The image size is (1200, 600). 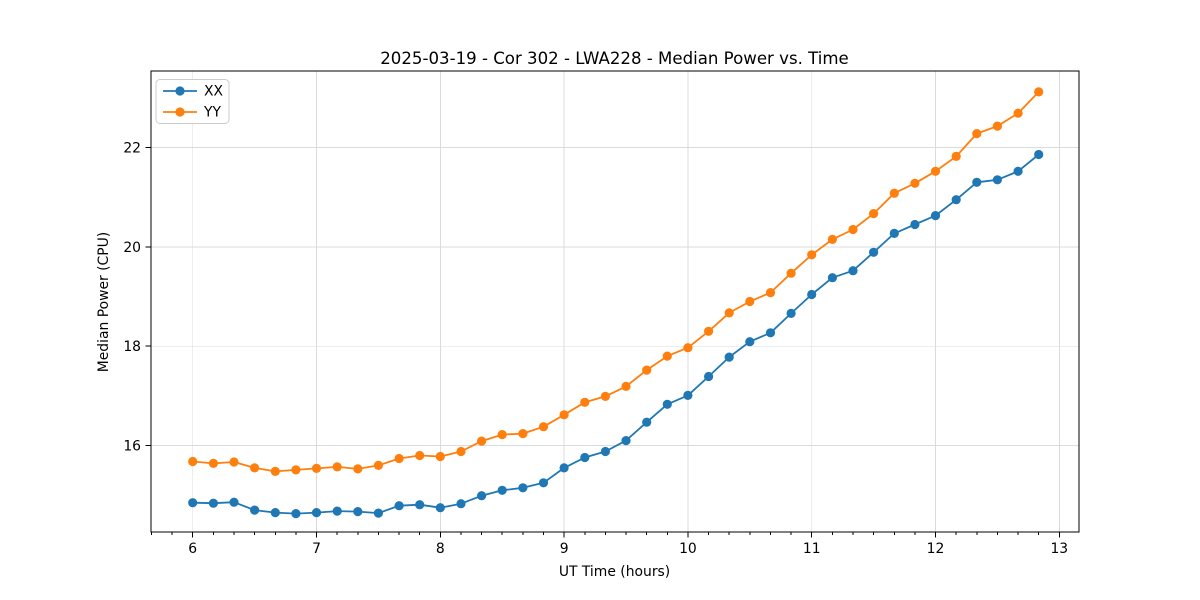 What do you see at coordinates (132, 149) in the screenshot?
I see `y-tick-label: 22` at bounding box center [132, 149].